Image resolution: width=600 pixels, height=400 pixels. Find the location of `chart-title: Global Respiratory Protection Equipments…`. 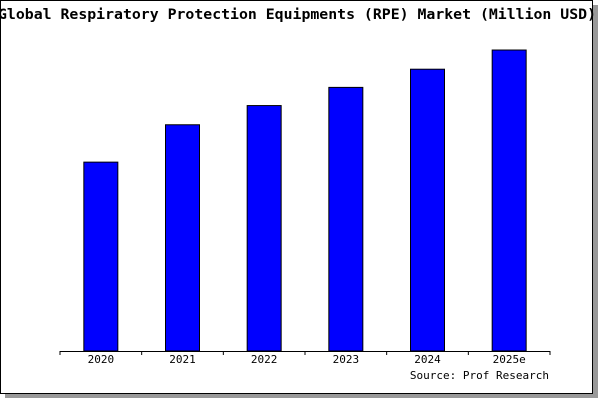

chart-title: Global Respiratory Protection Equipments… is located at coordinates (298, 15).